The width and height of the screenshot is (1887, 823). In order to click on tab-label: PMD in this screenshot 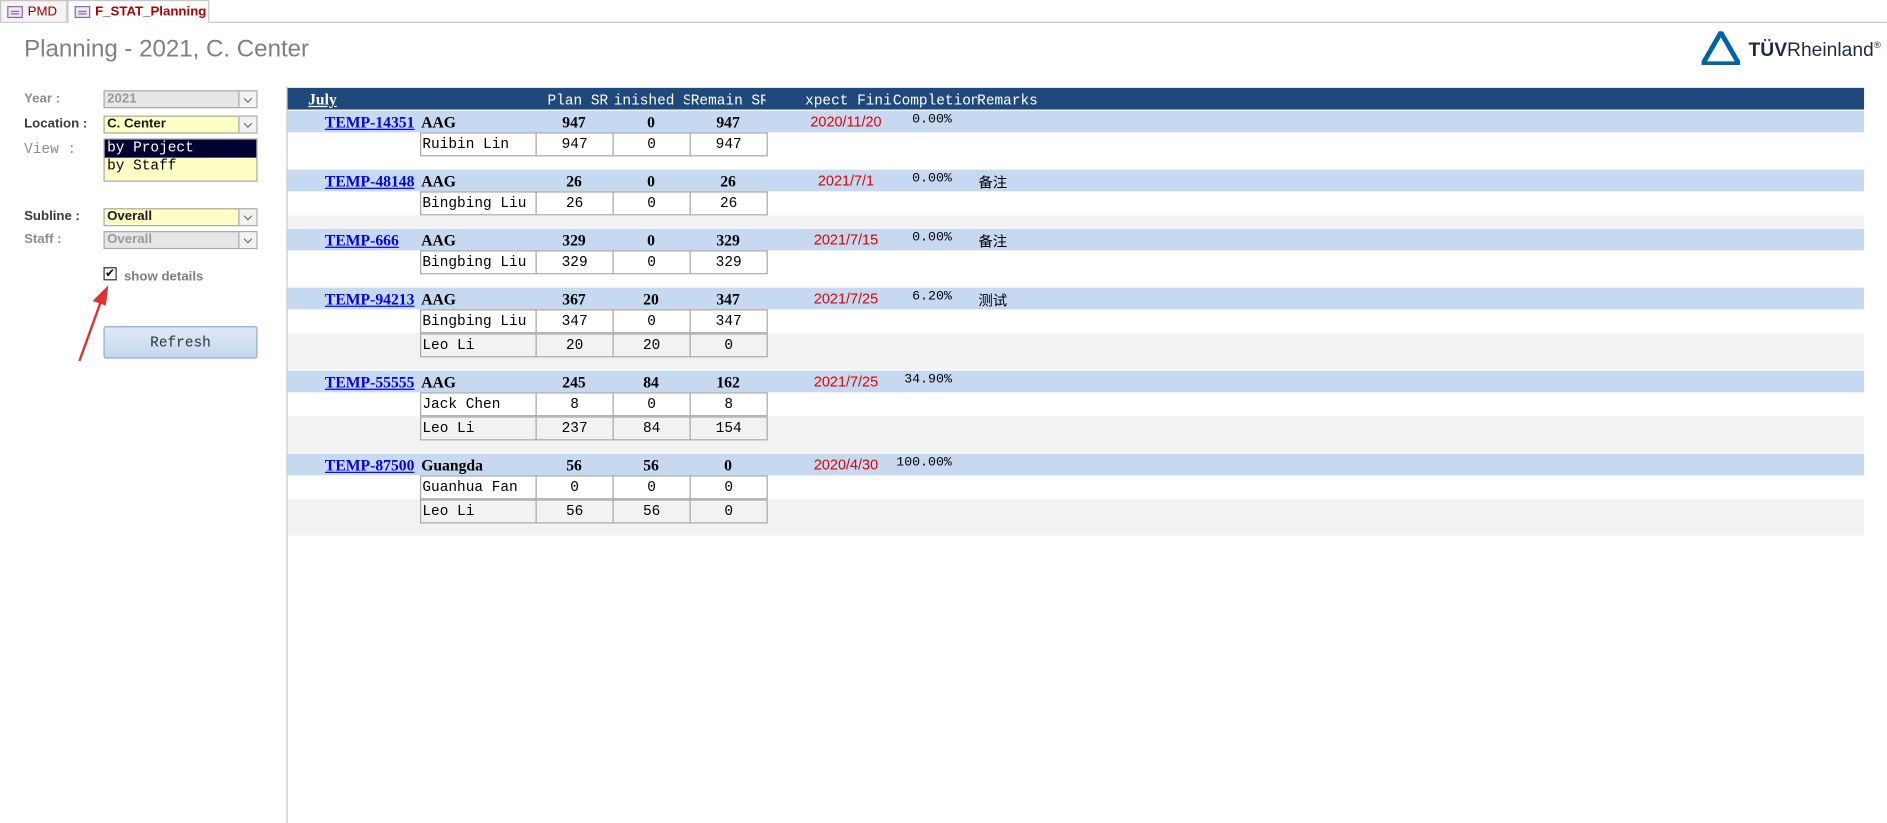, I will do `click(42, 12)`.